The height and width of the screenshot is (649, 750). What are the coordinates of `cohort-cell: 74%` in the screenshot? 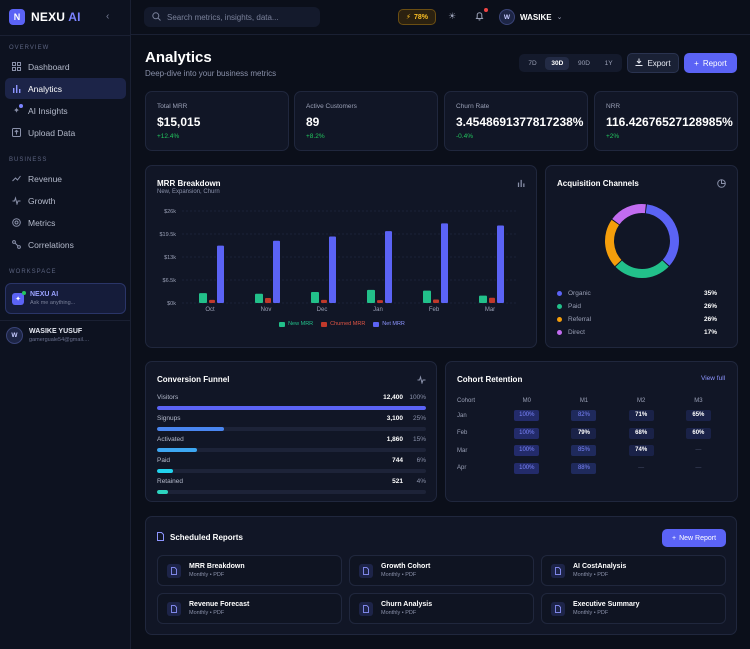 It's located at (641, 451).